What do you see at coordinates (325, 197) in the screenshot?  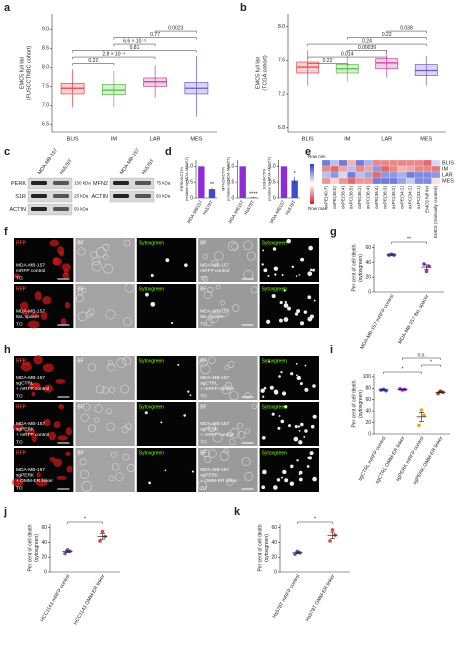 I see `column-label: oxPE(40:7)` at bounding box center [325, 197].